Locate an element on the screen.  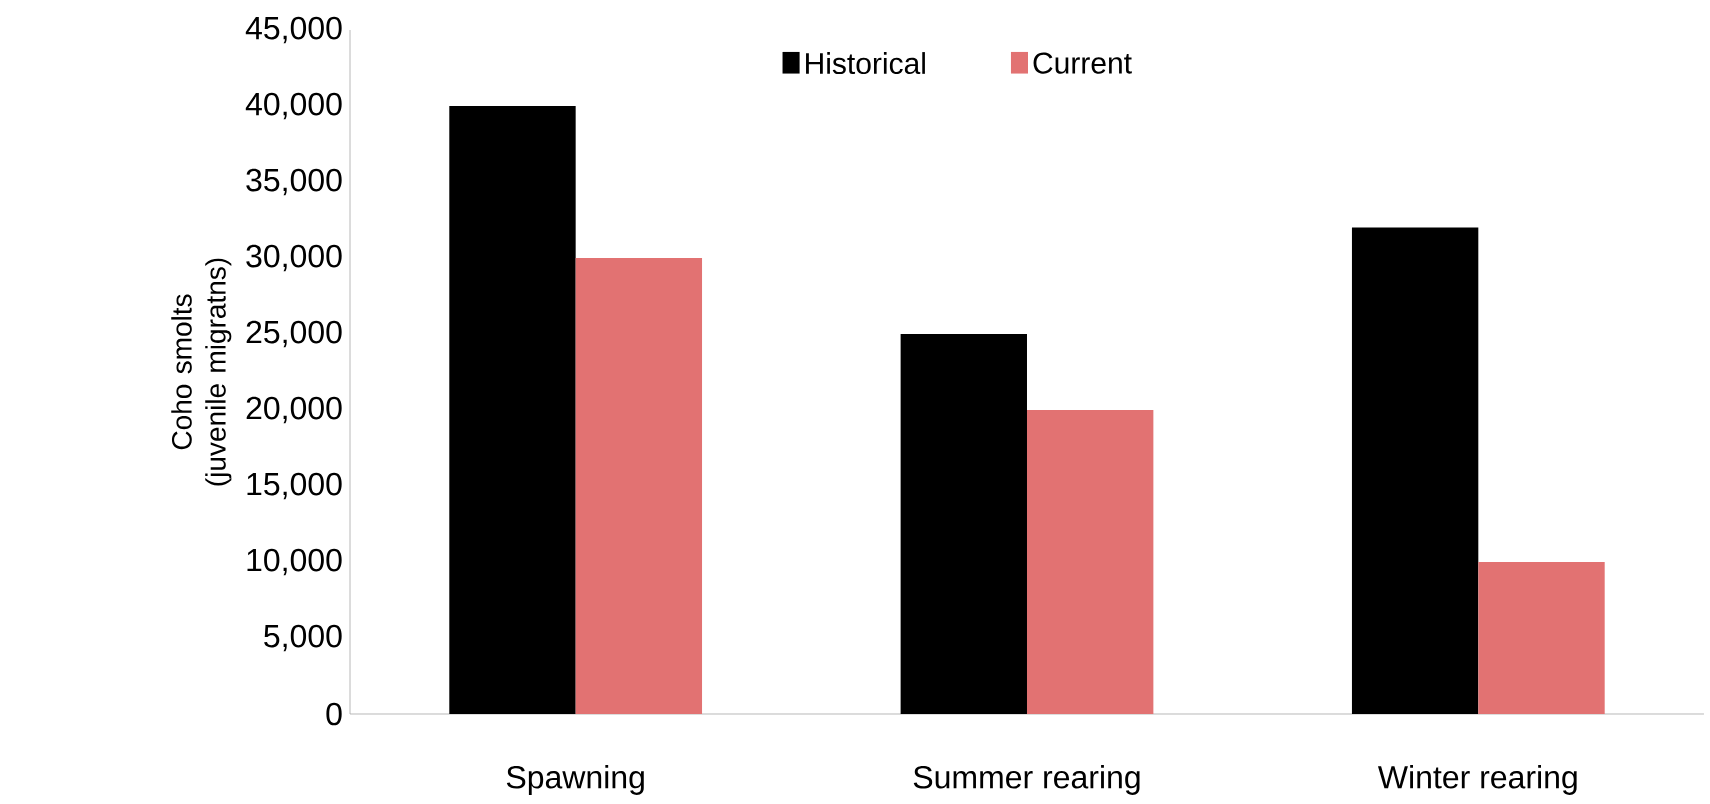
y-tick-label: 25,000 is located at coordinates (294, 334).